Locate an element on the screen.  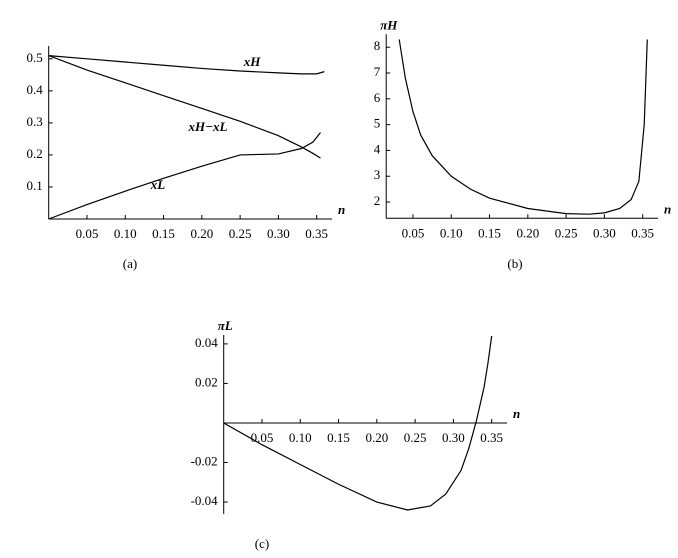
y-tick-label: 0.02 is located at coordinates (206, 381).